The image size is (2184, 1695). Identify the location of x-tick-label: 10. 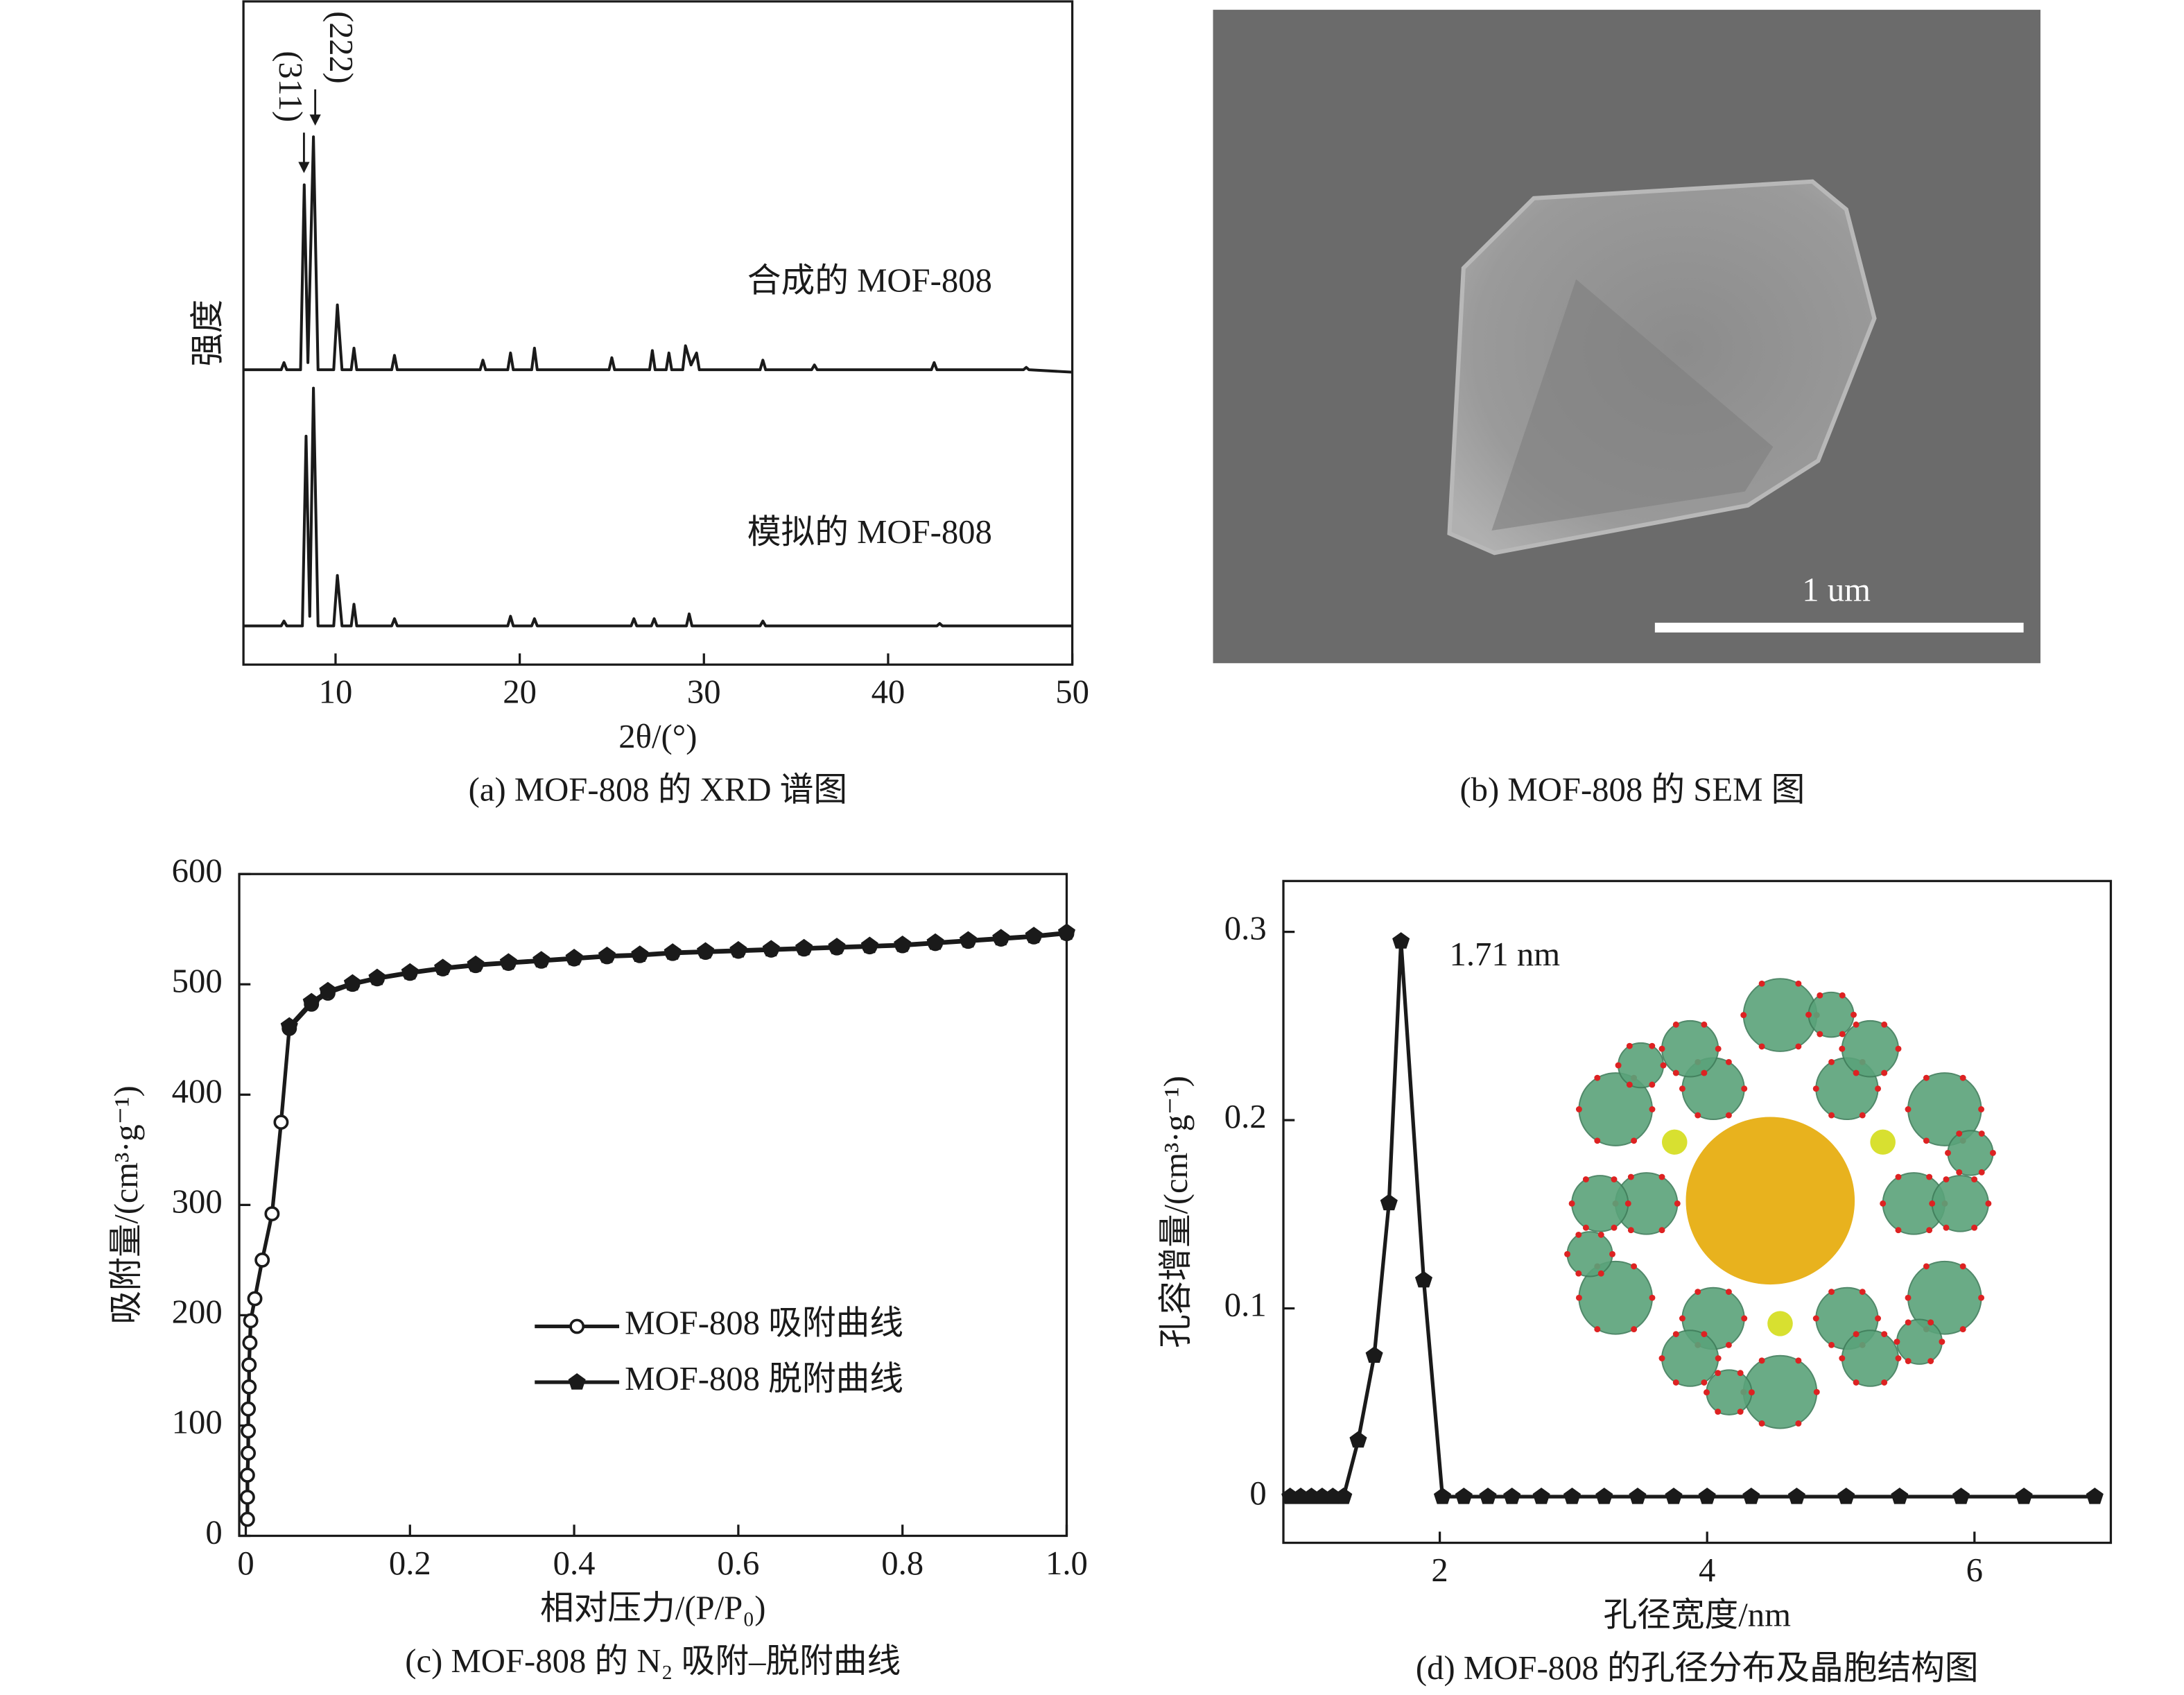
(336, 693).